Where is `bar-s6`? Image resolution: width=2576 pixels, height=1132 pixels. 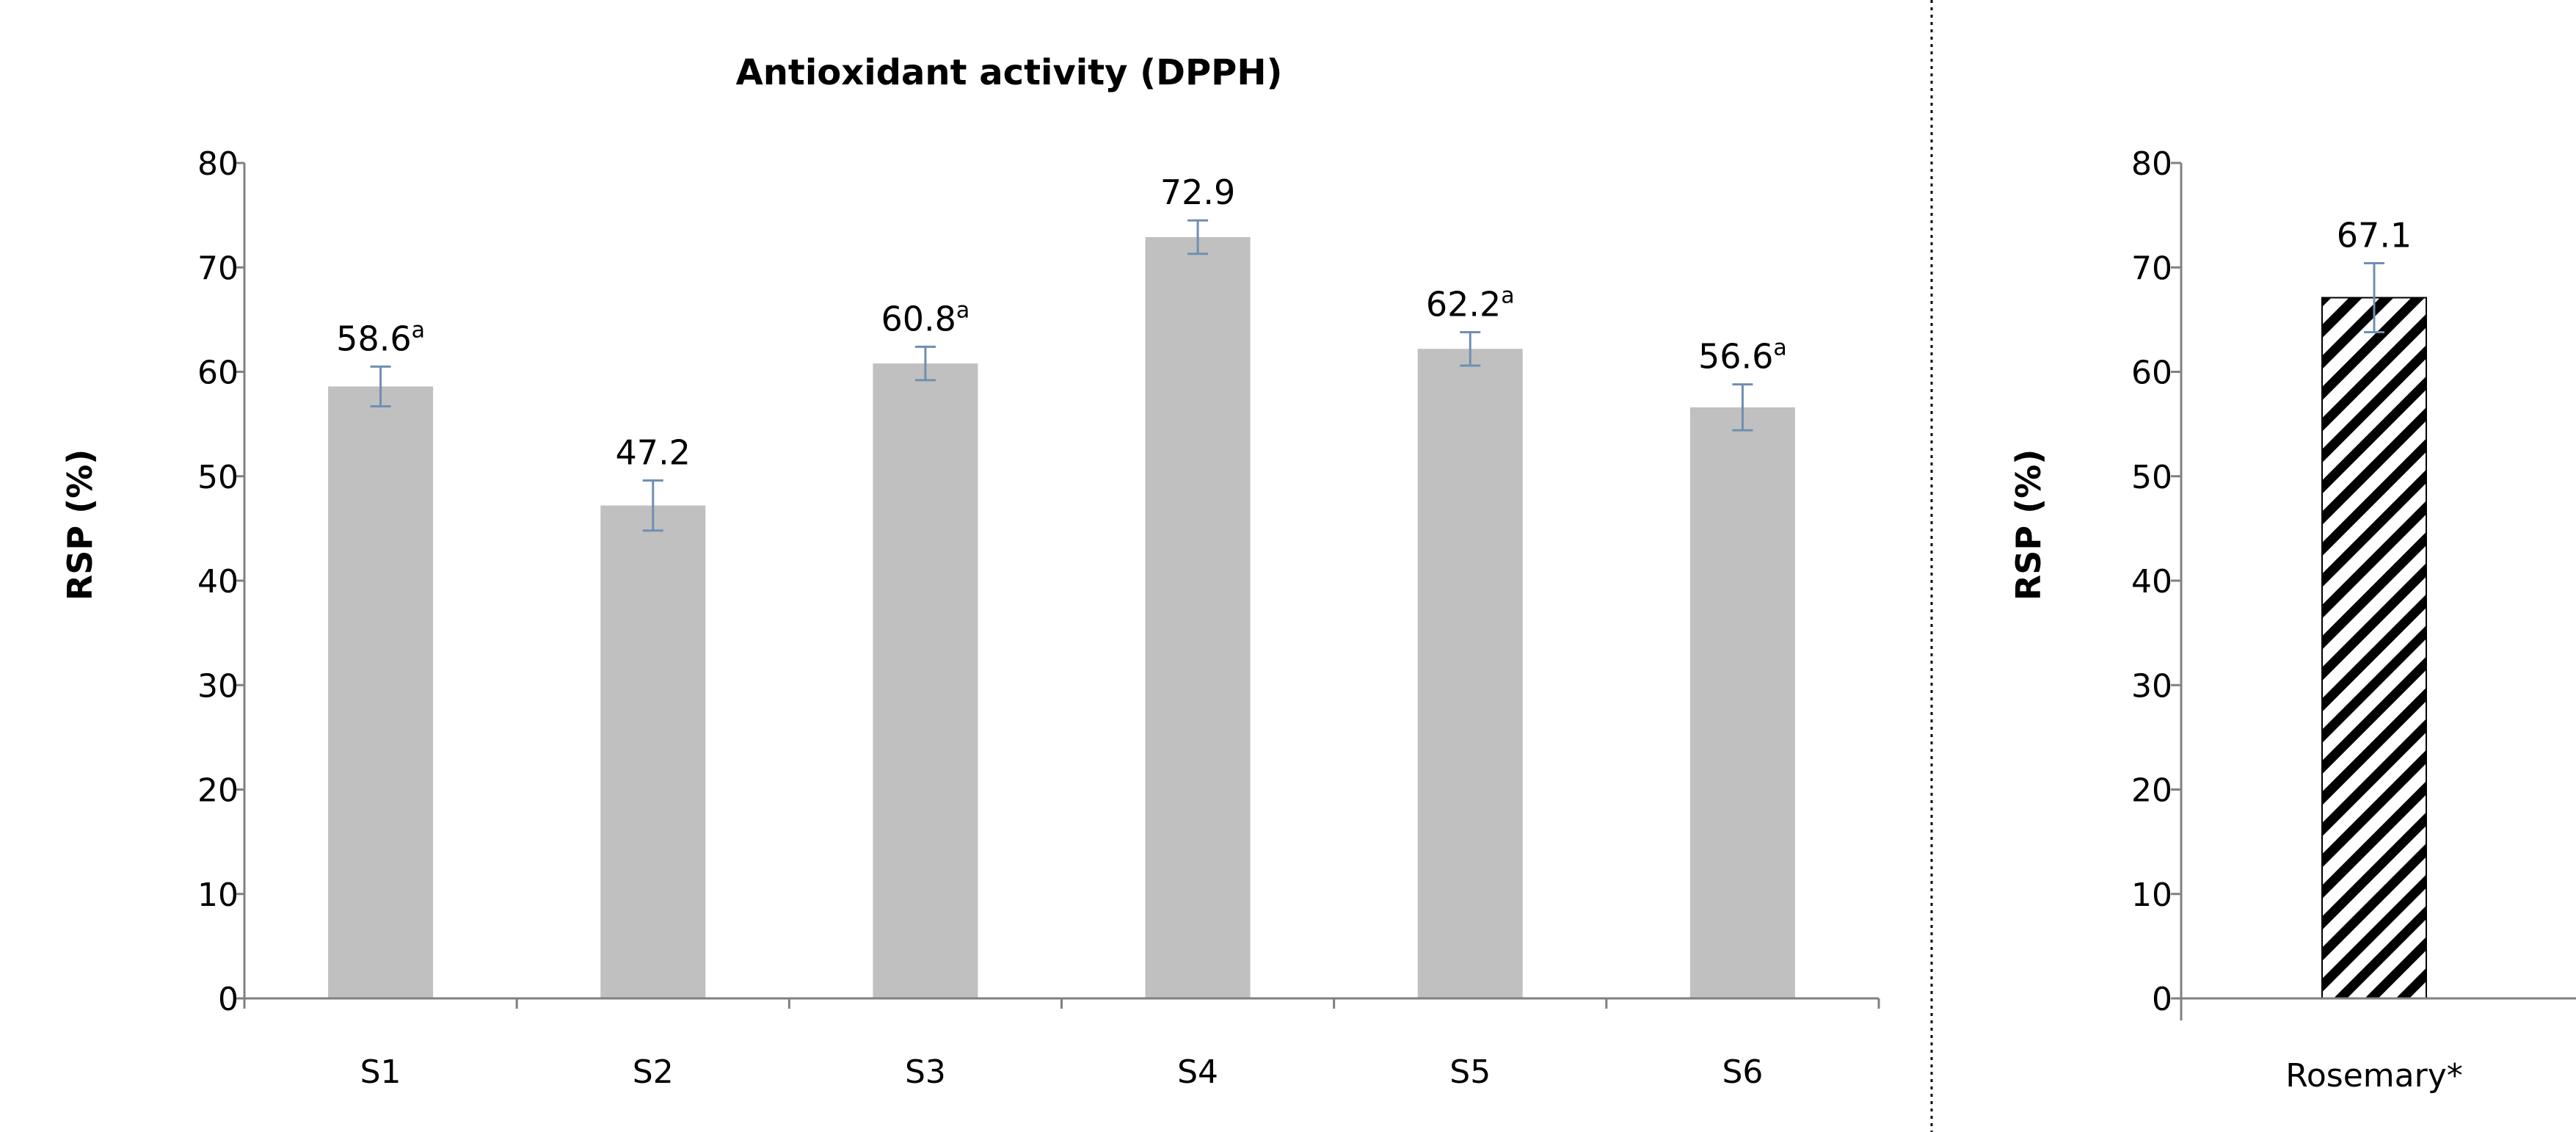
bar-s6 is located at coordinates (1742, 702).